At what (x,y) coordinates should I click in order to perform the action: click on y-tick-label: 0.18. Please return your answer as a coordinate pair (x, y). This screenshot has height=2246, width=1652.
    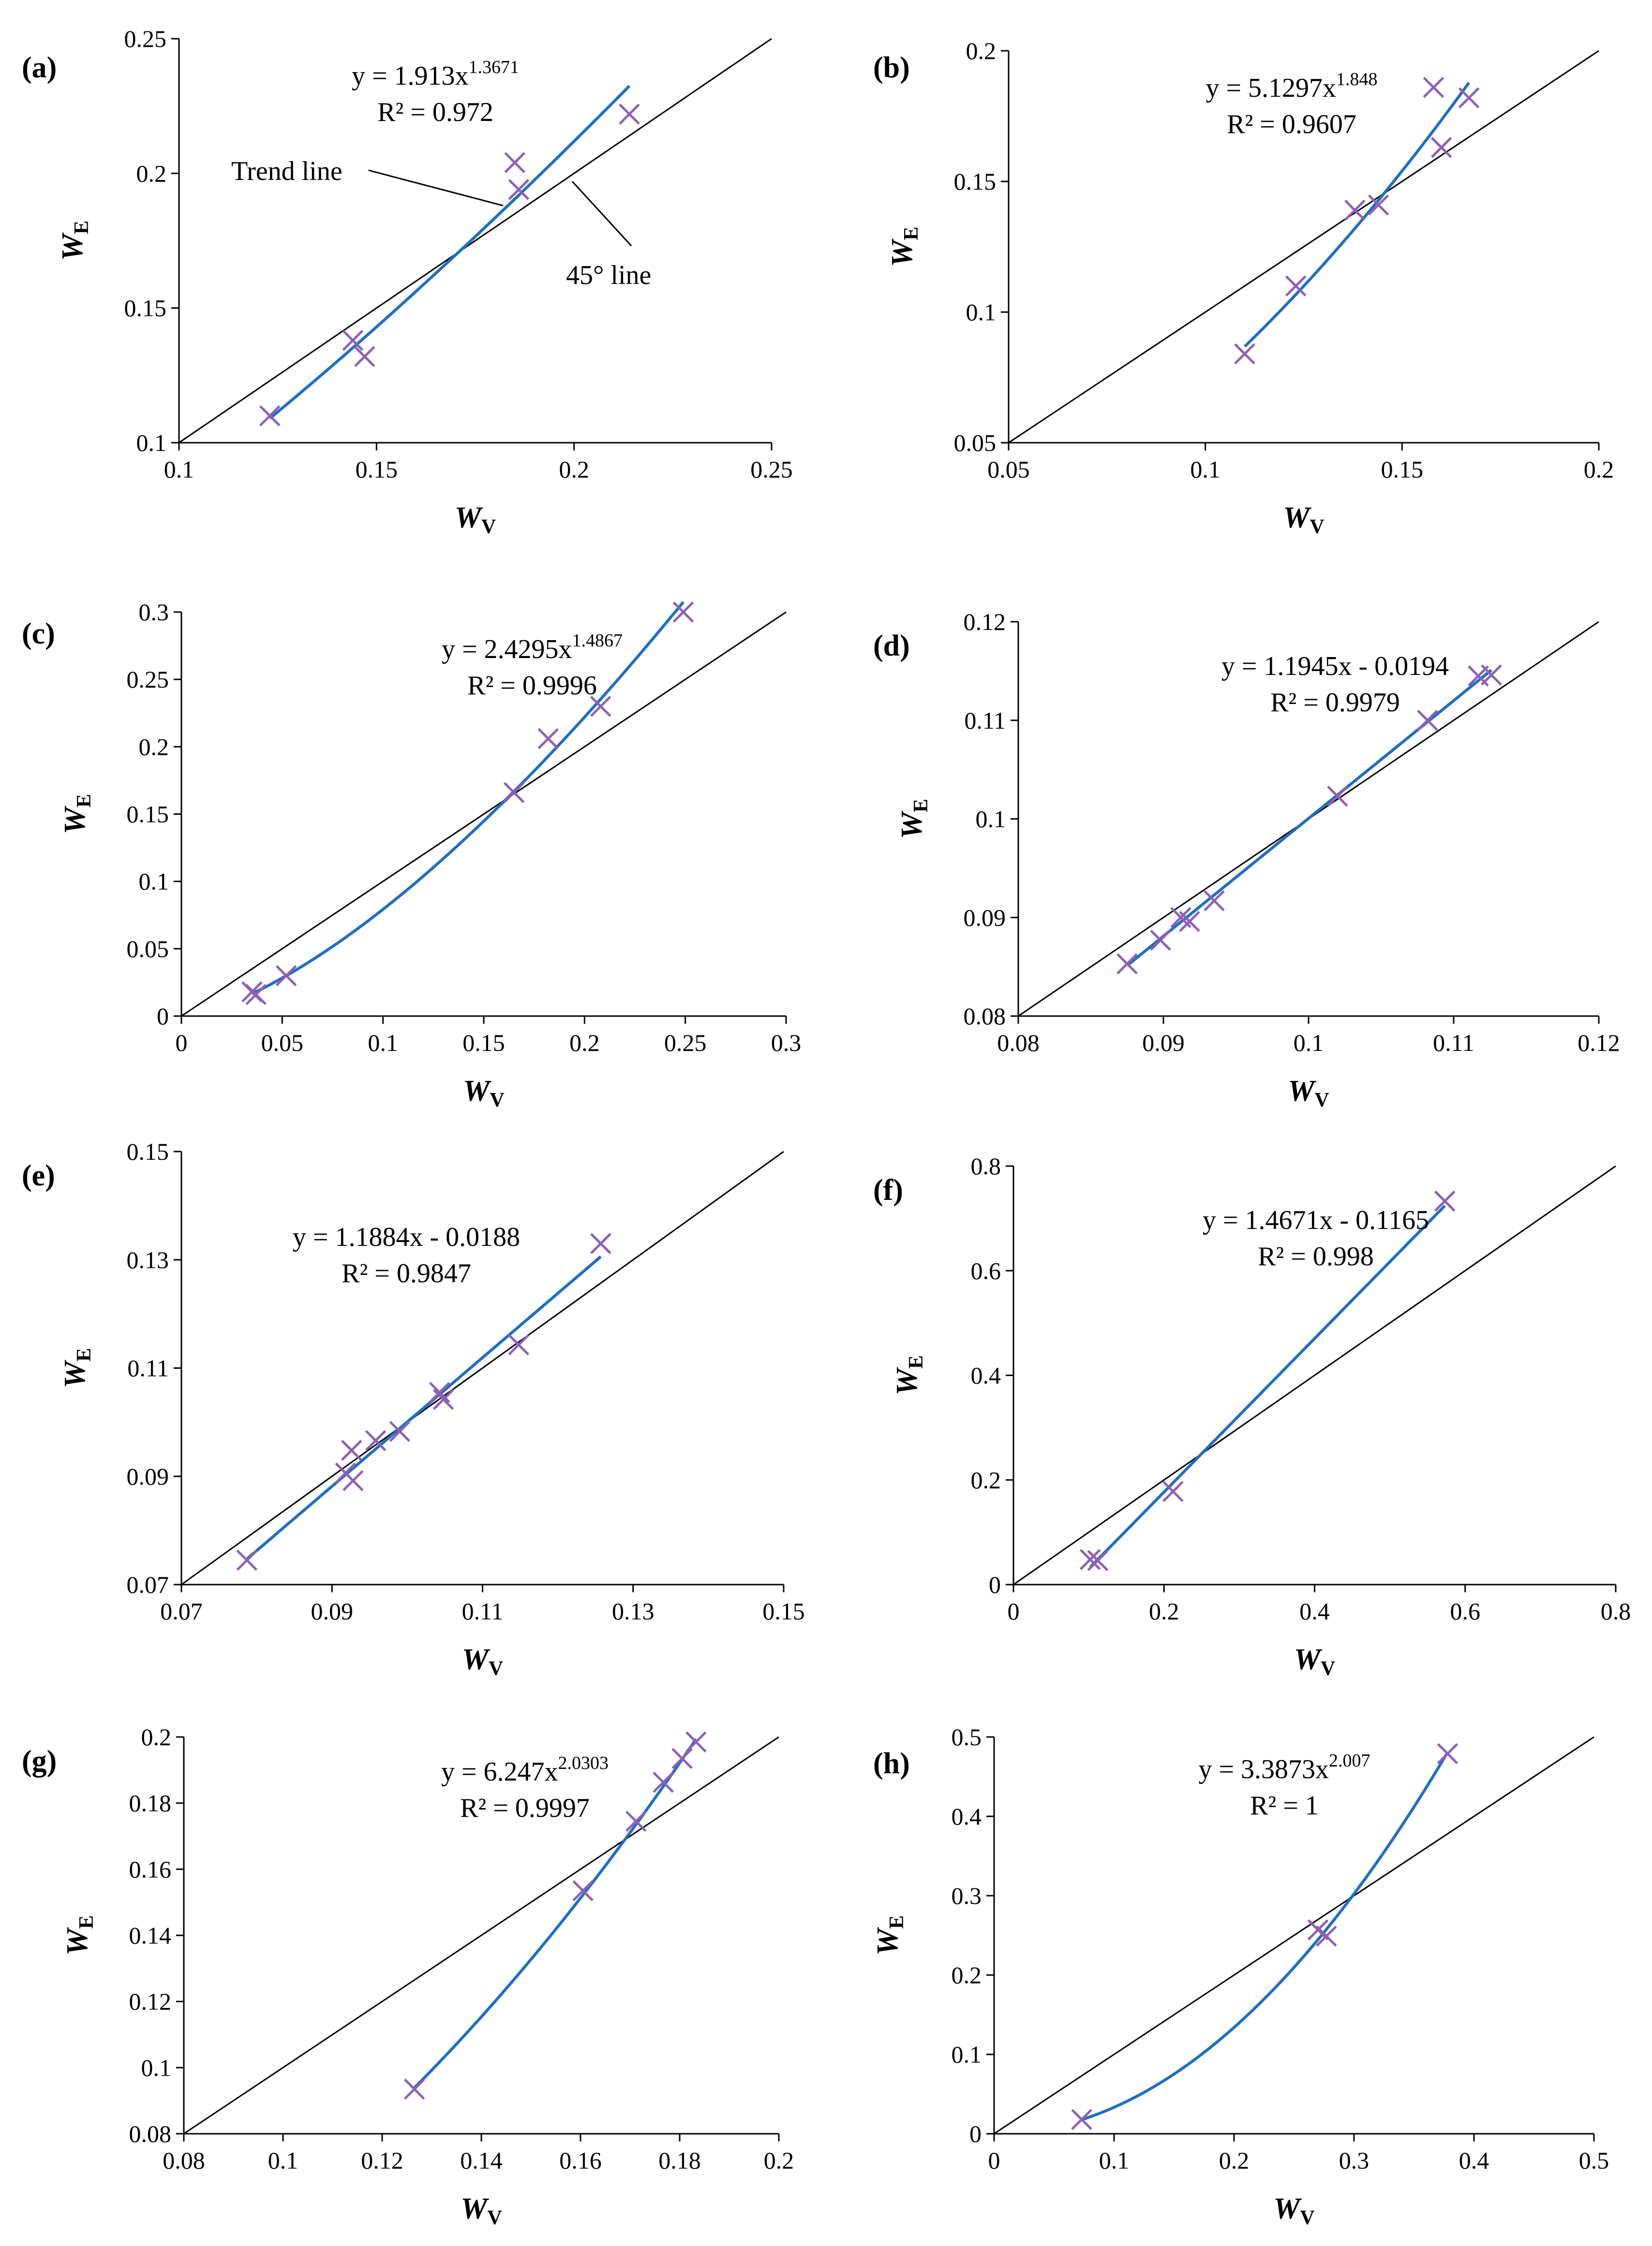
    Looking at the image, I should click on (150, 1804).